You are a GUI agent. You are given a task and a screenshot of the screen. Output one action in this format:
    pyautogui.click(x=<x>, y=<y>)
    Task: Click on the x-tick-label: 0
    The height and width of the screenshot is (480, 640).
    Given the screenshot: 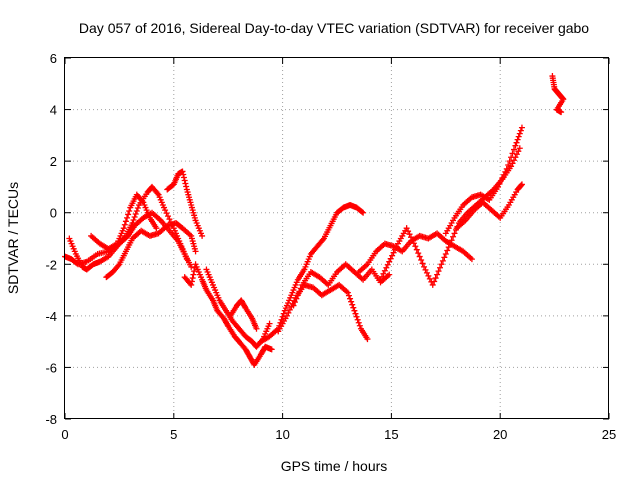 What is the action you would take?
    pyautogui.click(x=64, y=434)
    